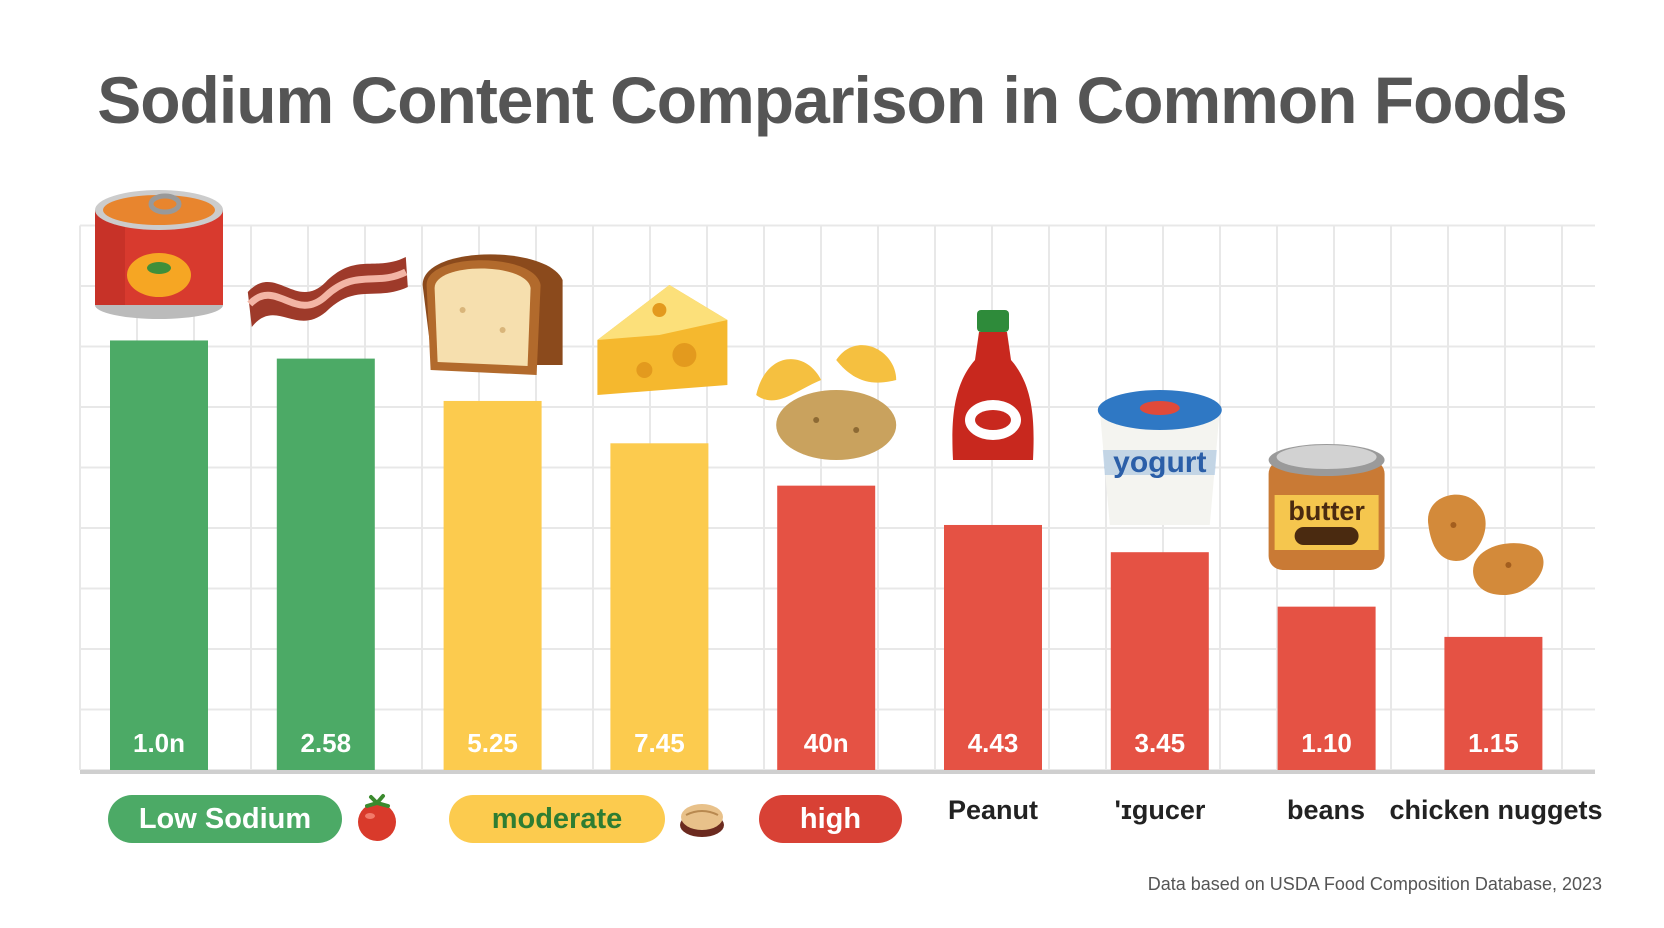 The image size is (1664, 928). What do you see at coordinates (325, 743) in the screenshot?
I see `bar-value-label: 2.58` at bounding box center [325, 743].